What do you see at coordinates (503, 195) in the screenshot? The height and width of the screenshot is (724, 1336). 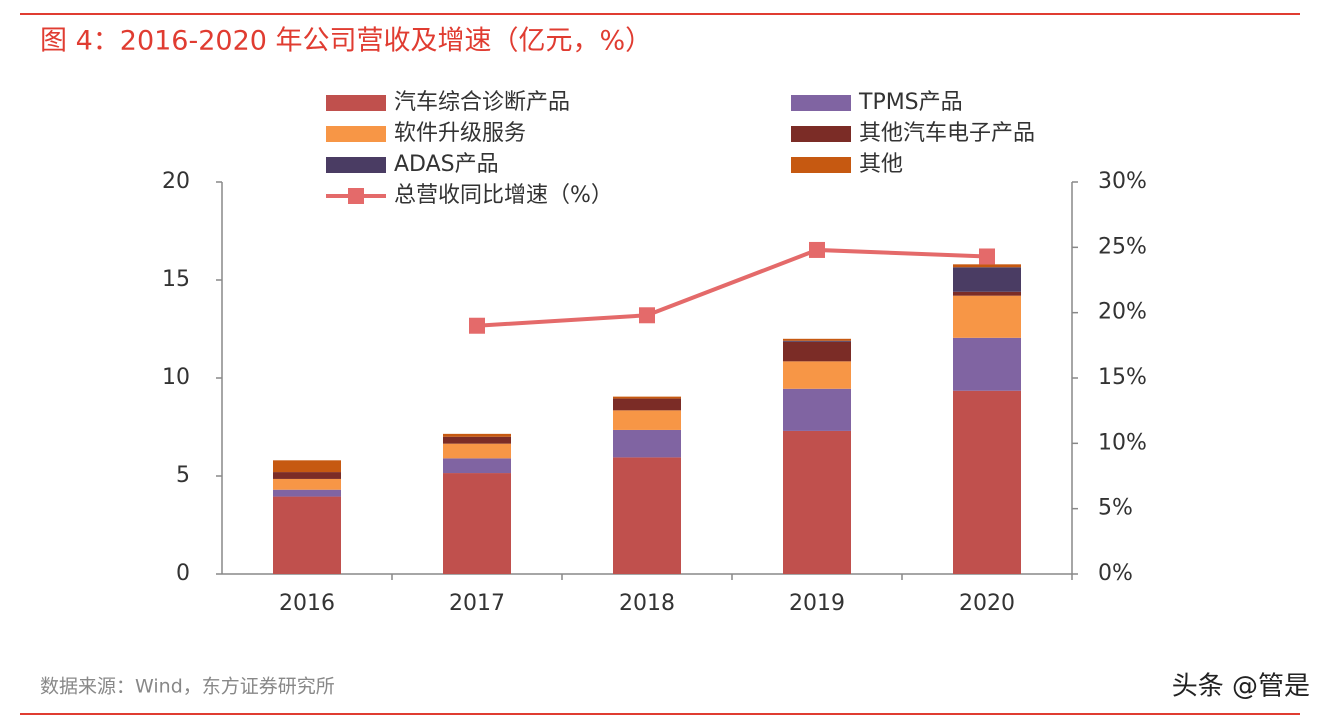 I see `legend-label: 总营收同比增速（%）` at bounding box center [503, 195].